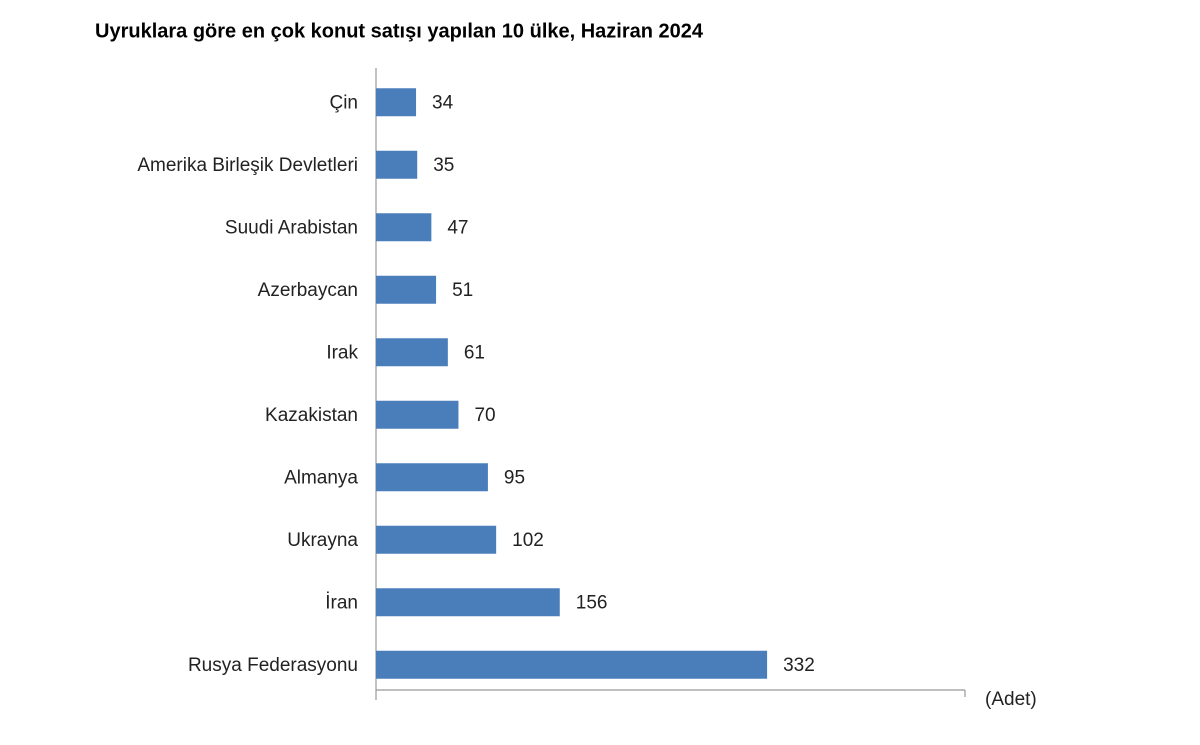 The width and height of the screenshot is (1200, 745). I want to click on y-tick-label: Almanya, so click(321, 477).